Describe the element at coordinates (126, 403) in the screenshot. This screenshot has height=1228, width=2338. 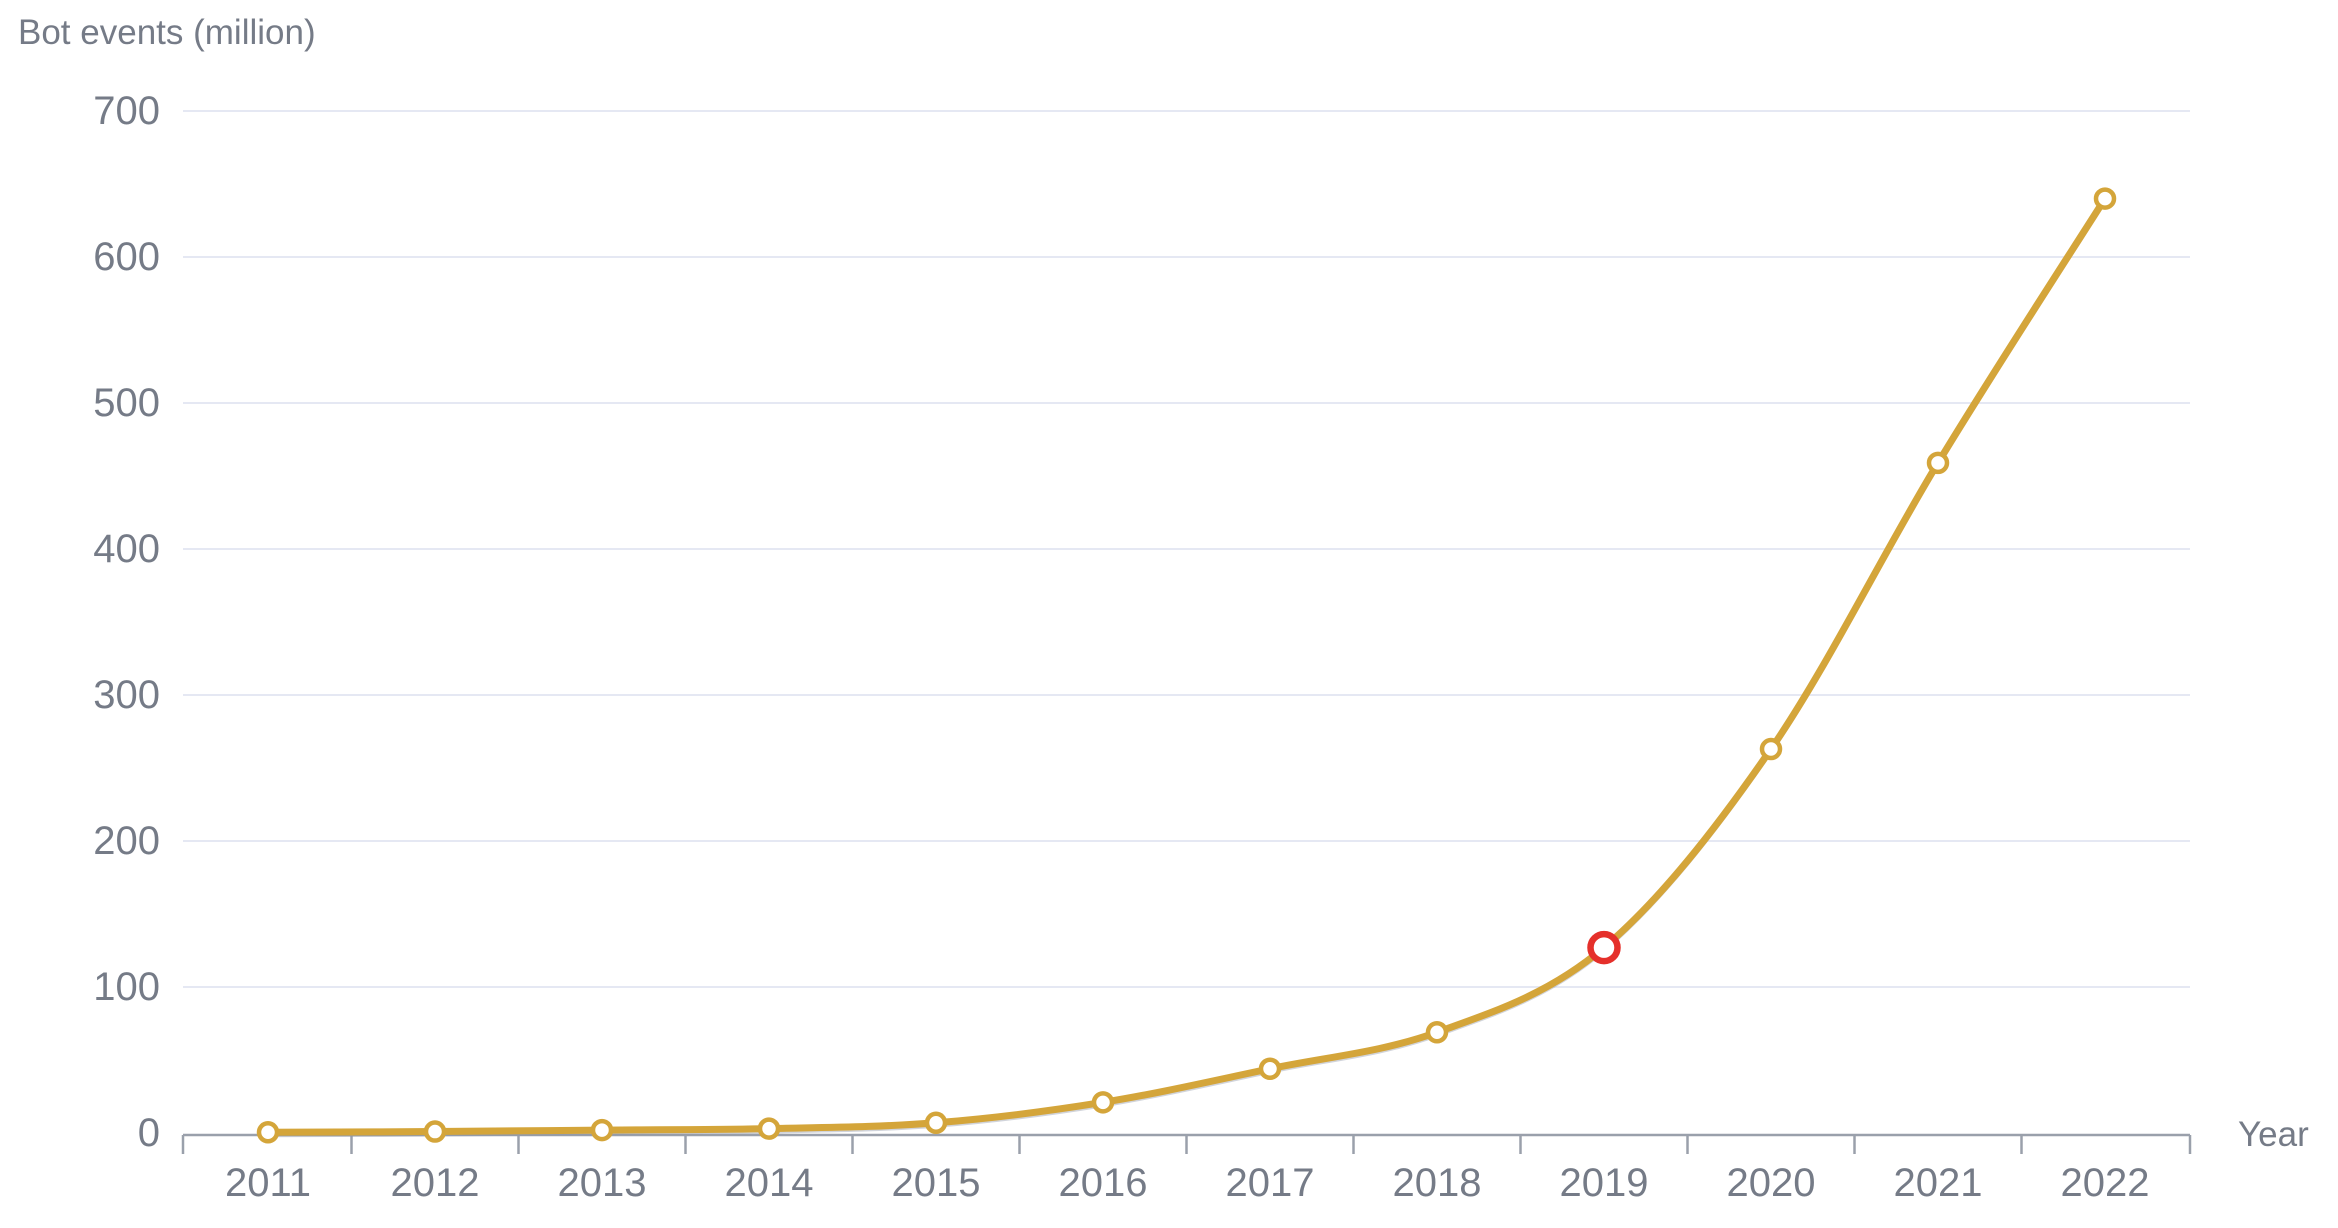
I see `y-tick-label-500: 500` at that location.